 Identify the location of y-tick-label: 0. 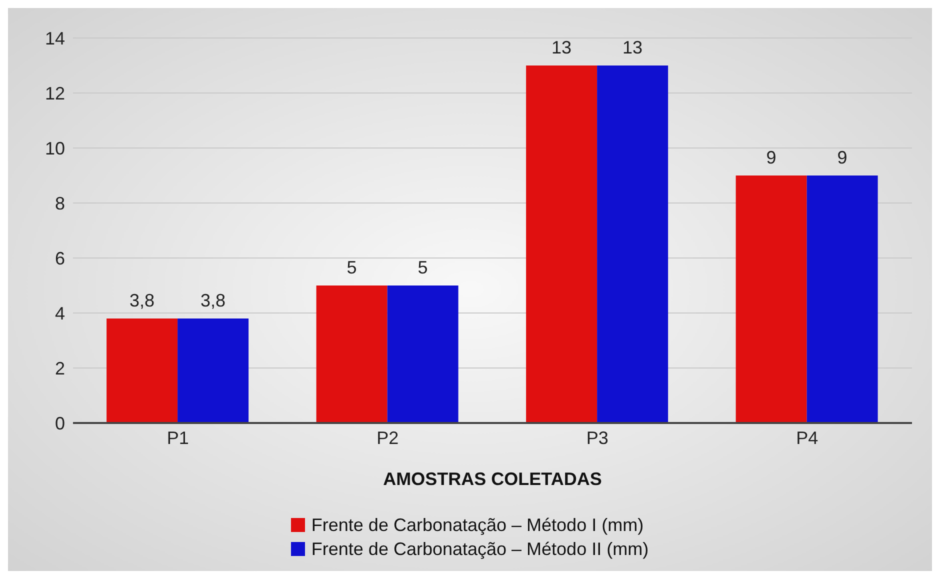
(59, 423).